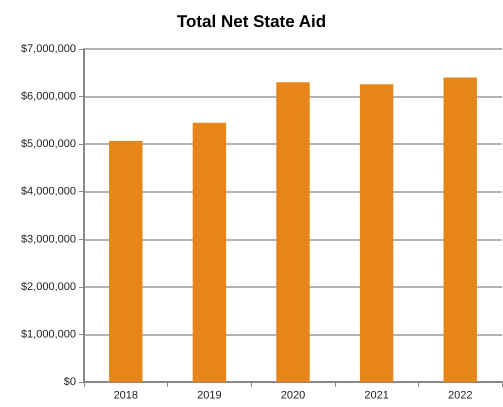  What do you see at coordinates (70, 382) in the screenshot?
I see `y-tick-label: $0` at bounding box center [70, 382].